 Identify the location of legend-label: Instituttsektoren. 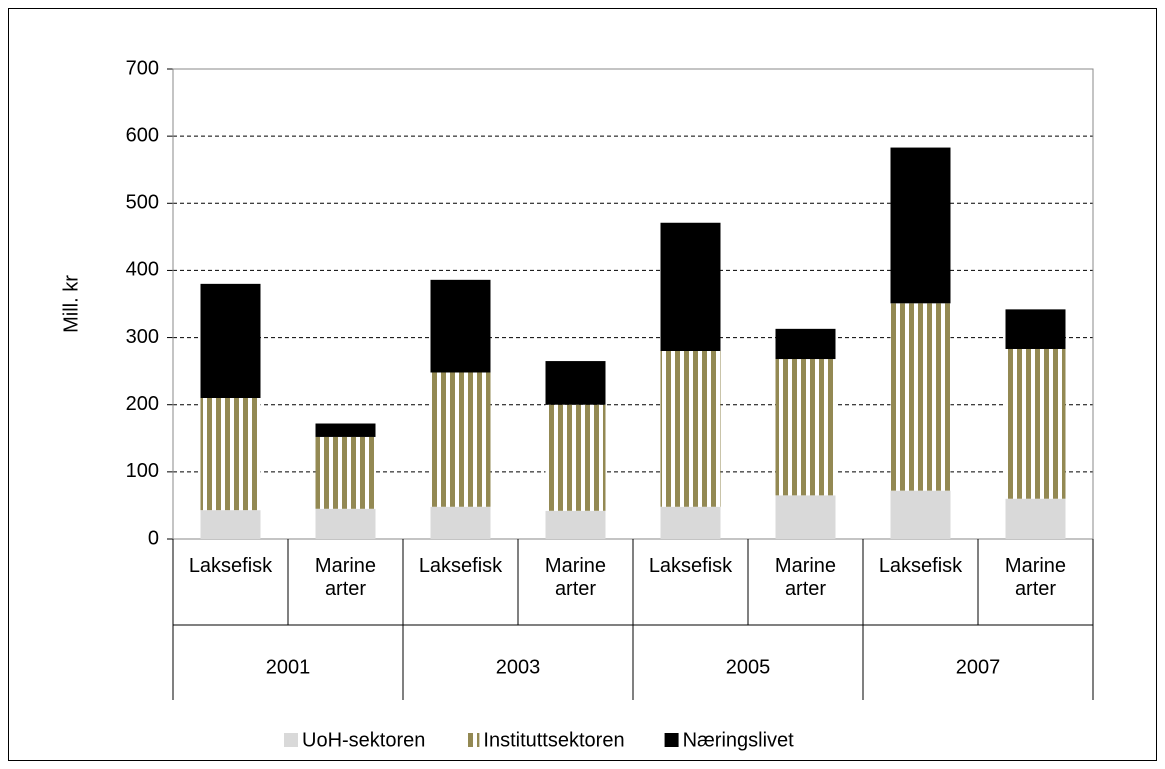
(553, 740).